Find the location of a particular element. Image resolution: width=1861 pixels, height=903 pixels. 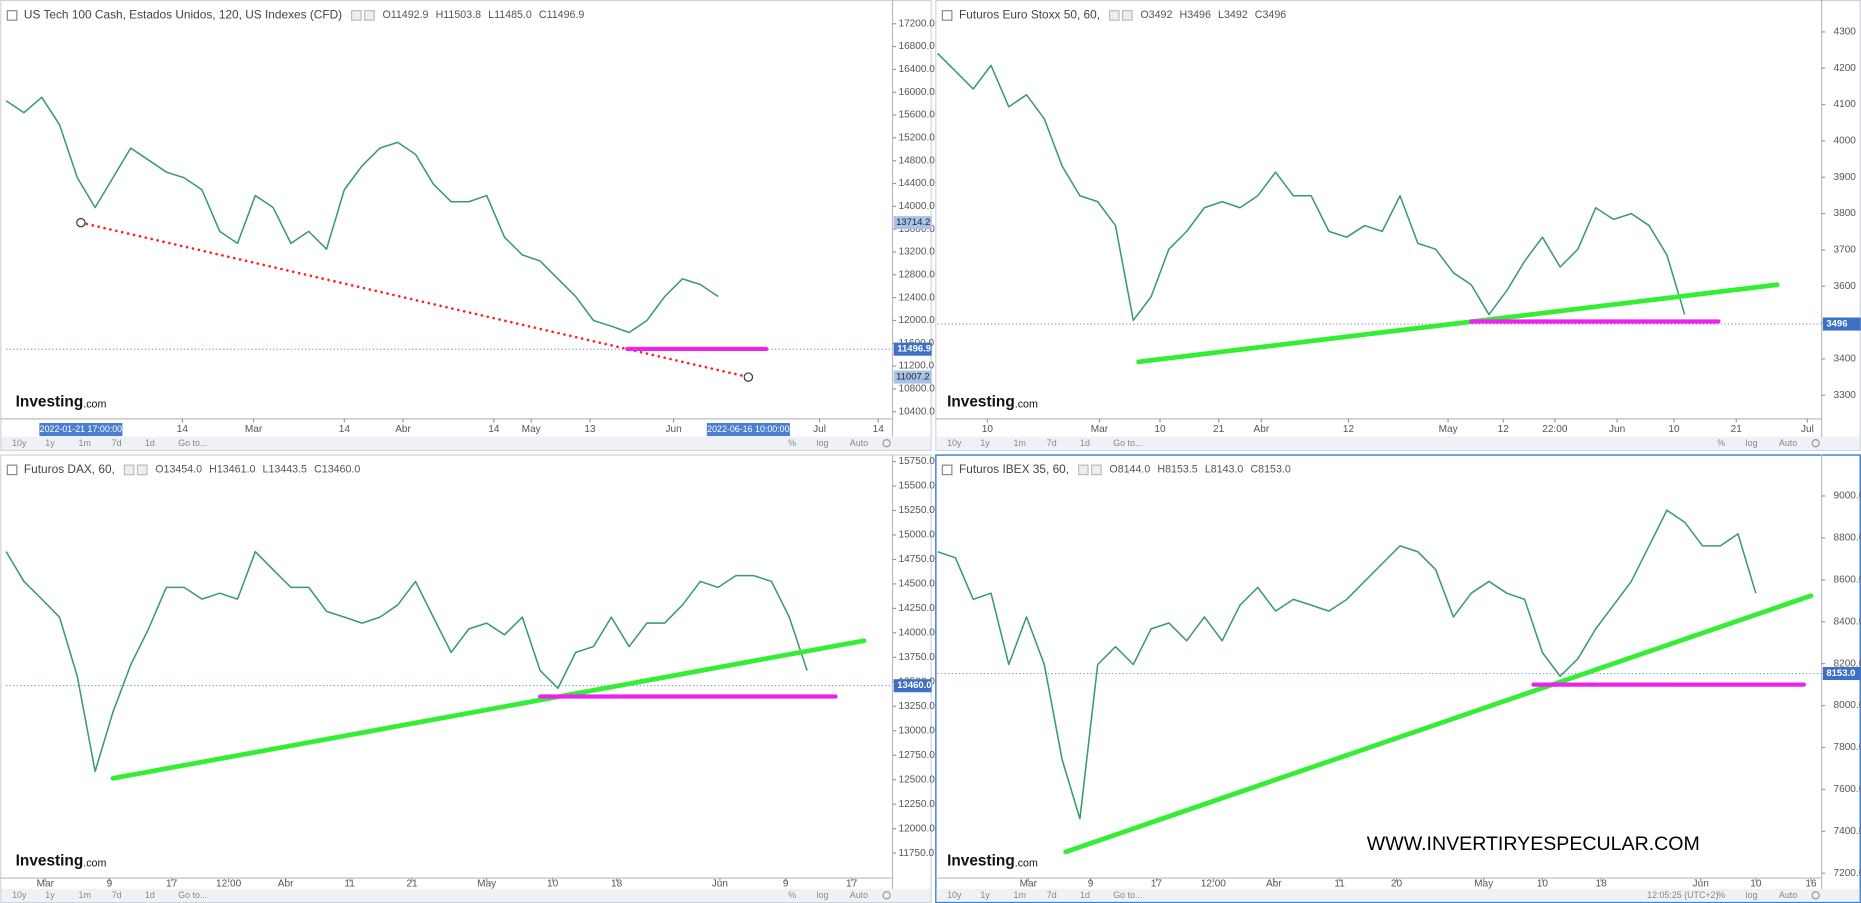

toolbar is located at coordinates (466, 895).